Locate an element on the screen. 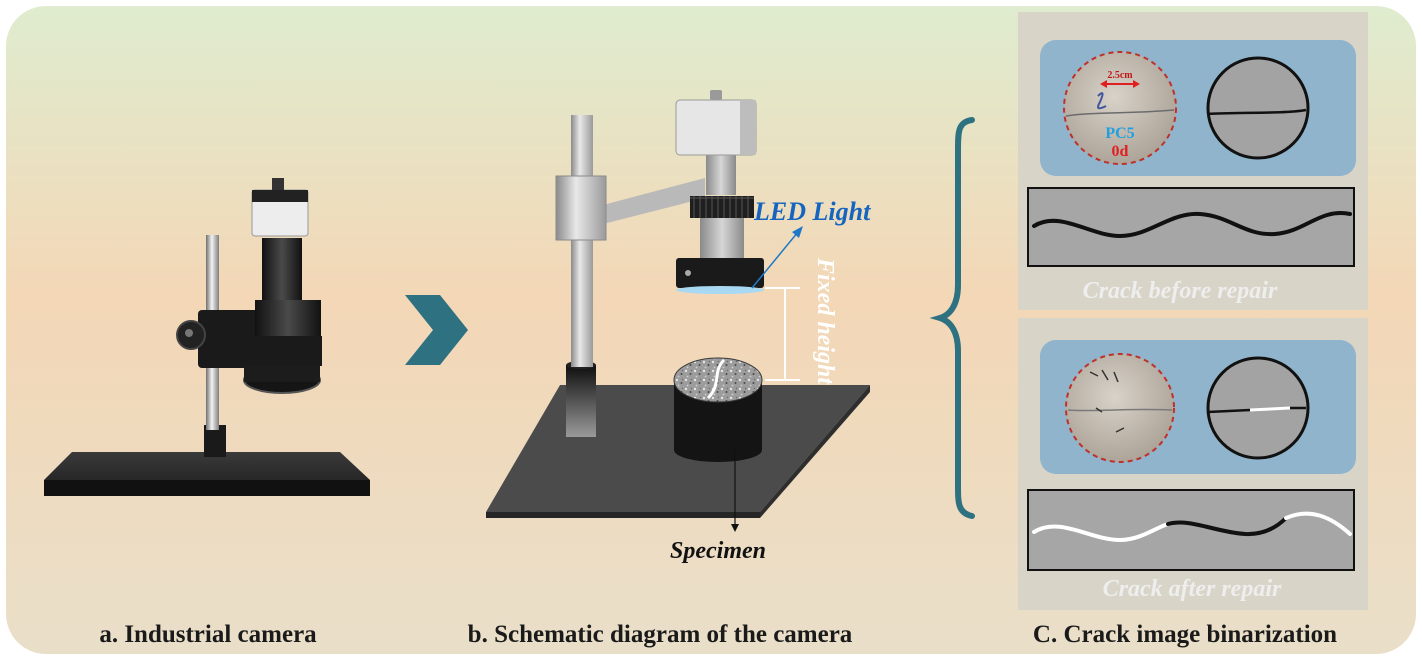  focus-knob-center is located at coordinates (189, 333).